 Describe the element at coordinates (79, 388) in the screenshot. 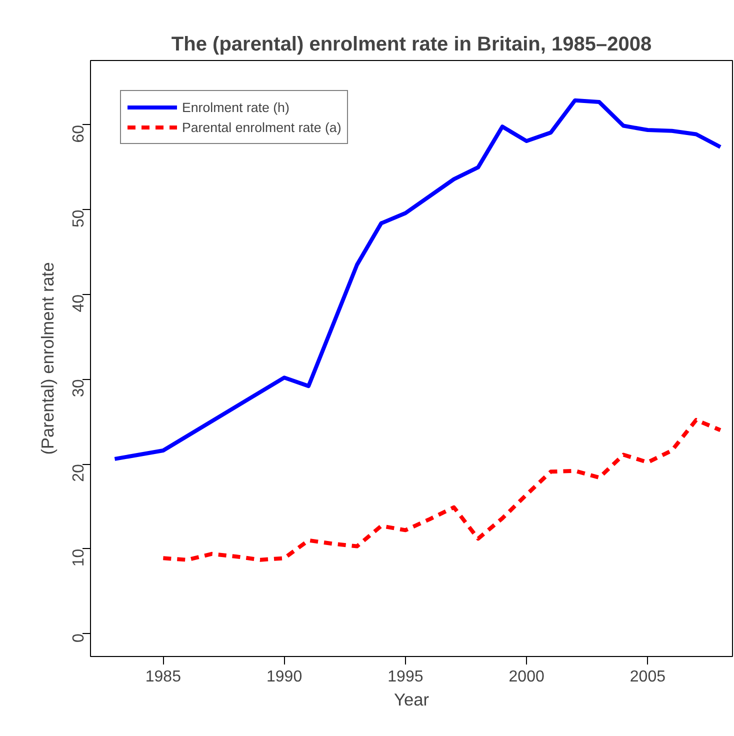

I see `y-tick-label: 30` at that location.